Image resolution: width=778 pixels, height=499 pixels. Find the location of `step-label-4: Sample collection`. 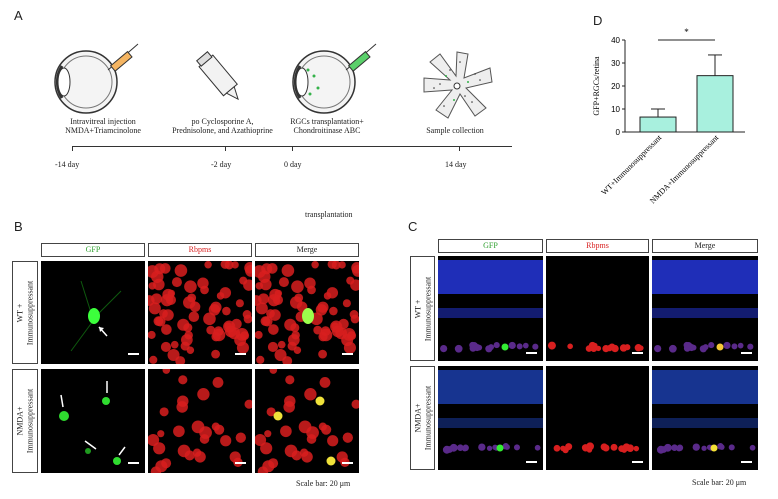

step-label-4: Sample collection is located at coordinates (455, 130).